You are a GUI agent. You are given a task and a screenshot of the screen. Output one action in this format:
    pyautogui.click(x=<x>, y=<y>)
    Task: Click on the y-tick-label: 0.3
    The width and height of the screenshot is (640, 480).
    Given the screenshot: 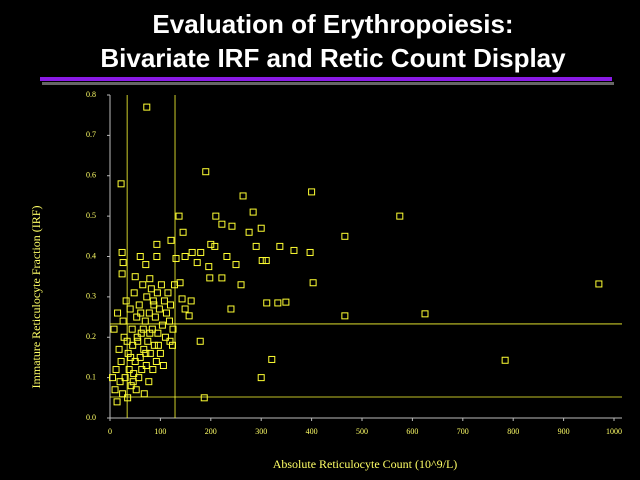 What is the action you would take?
    pyautogui.click(x=91, y=296)
    